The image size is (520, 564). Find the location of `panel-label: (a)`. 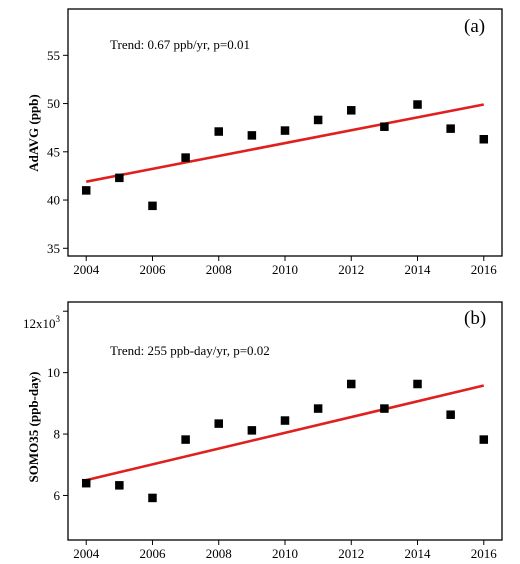

panel-label: (a) is located at coordinates (474, 26).